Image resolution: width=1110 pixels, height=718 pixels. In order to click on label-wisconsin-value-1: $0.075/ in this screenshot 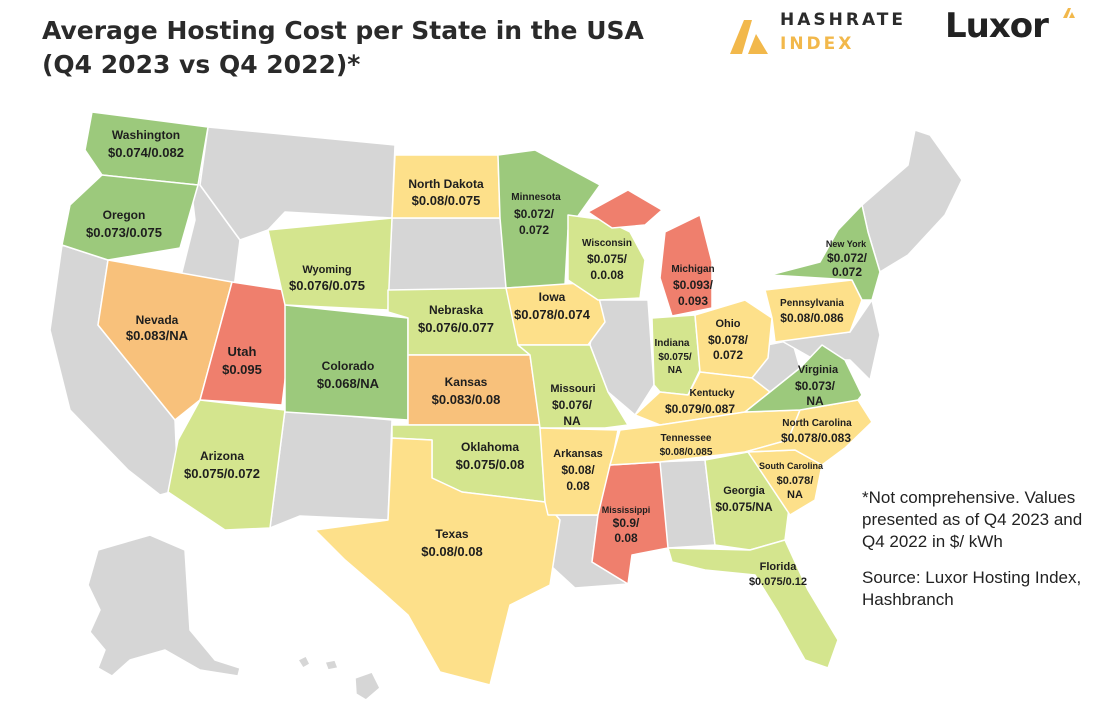, I will do `click(607, 259)`.